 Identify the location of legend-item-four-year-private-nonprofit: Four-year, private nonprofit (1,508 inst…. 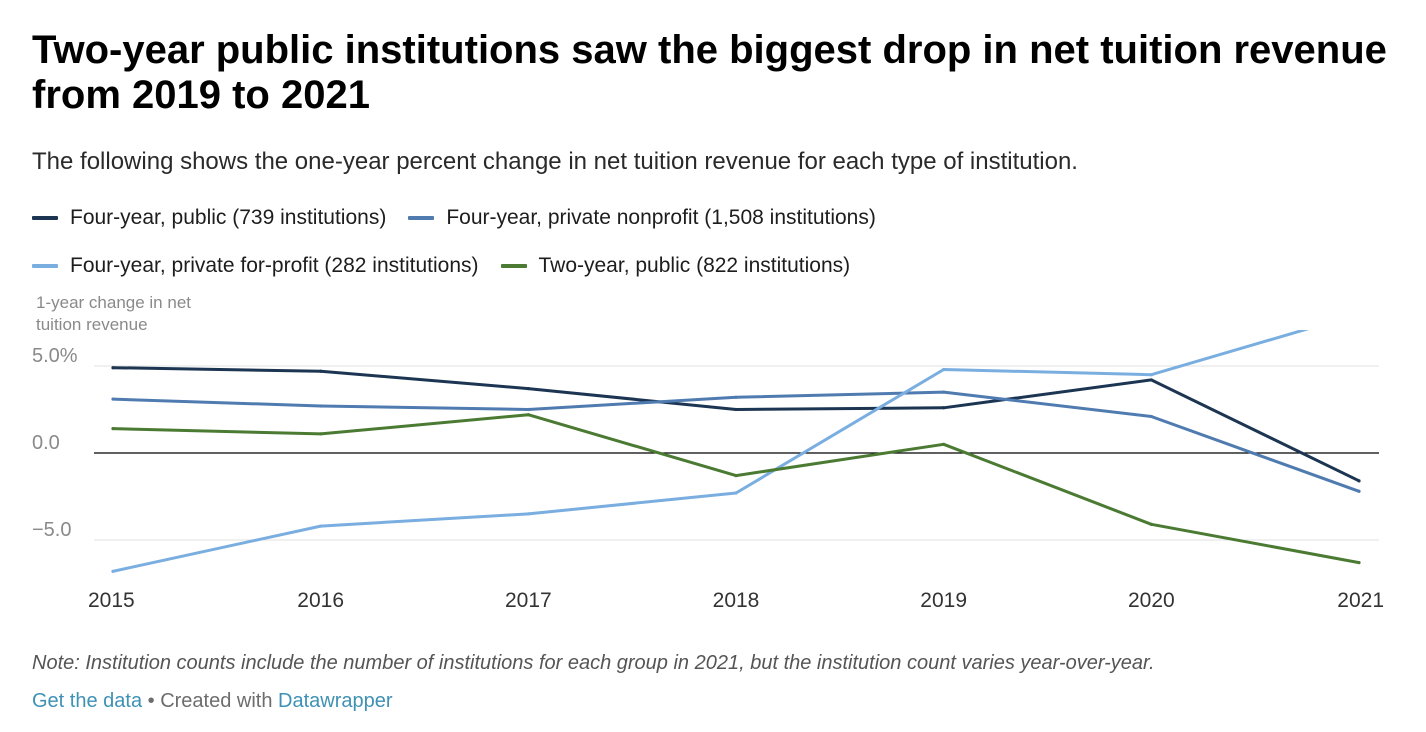
(642, 218).